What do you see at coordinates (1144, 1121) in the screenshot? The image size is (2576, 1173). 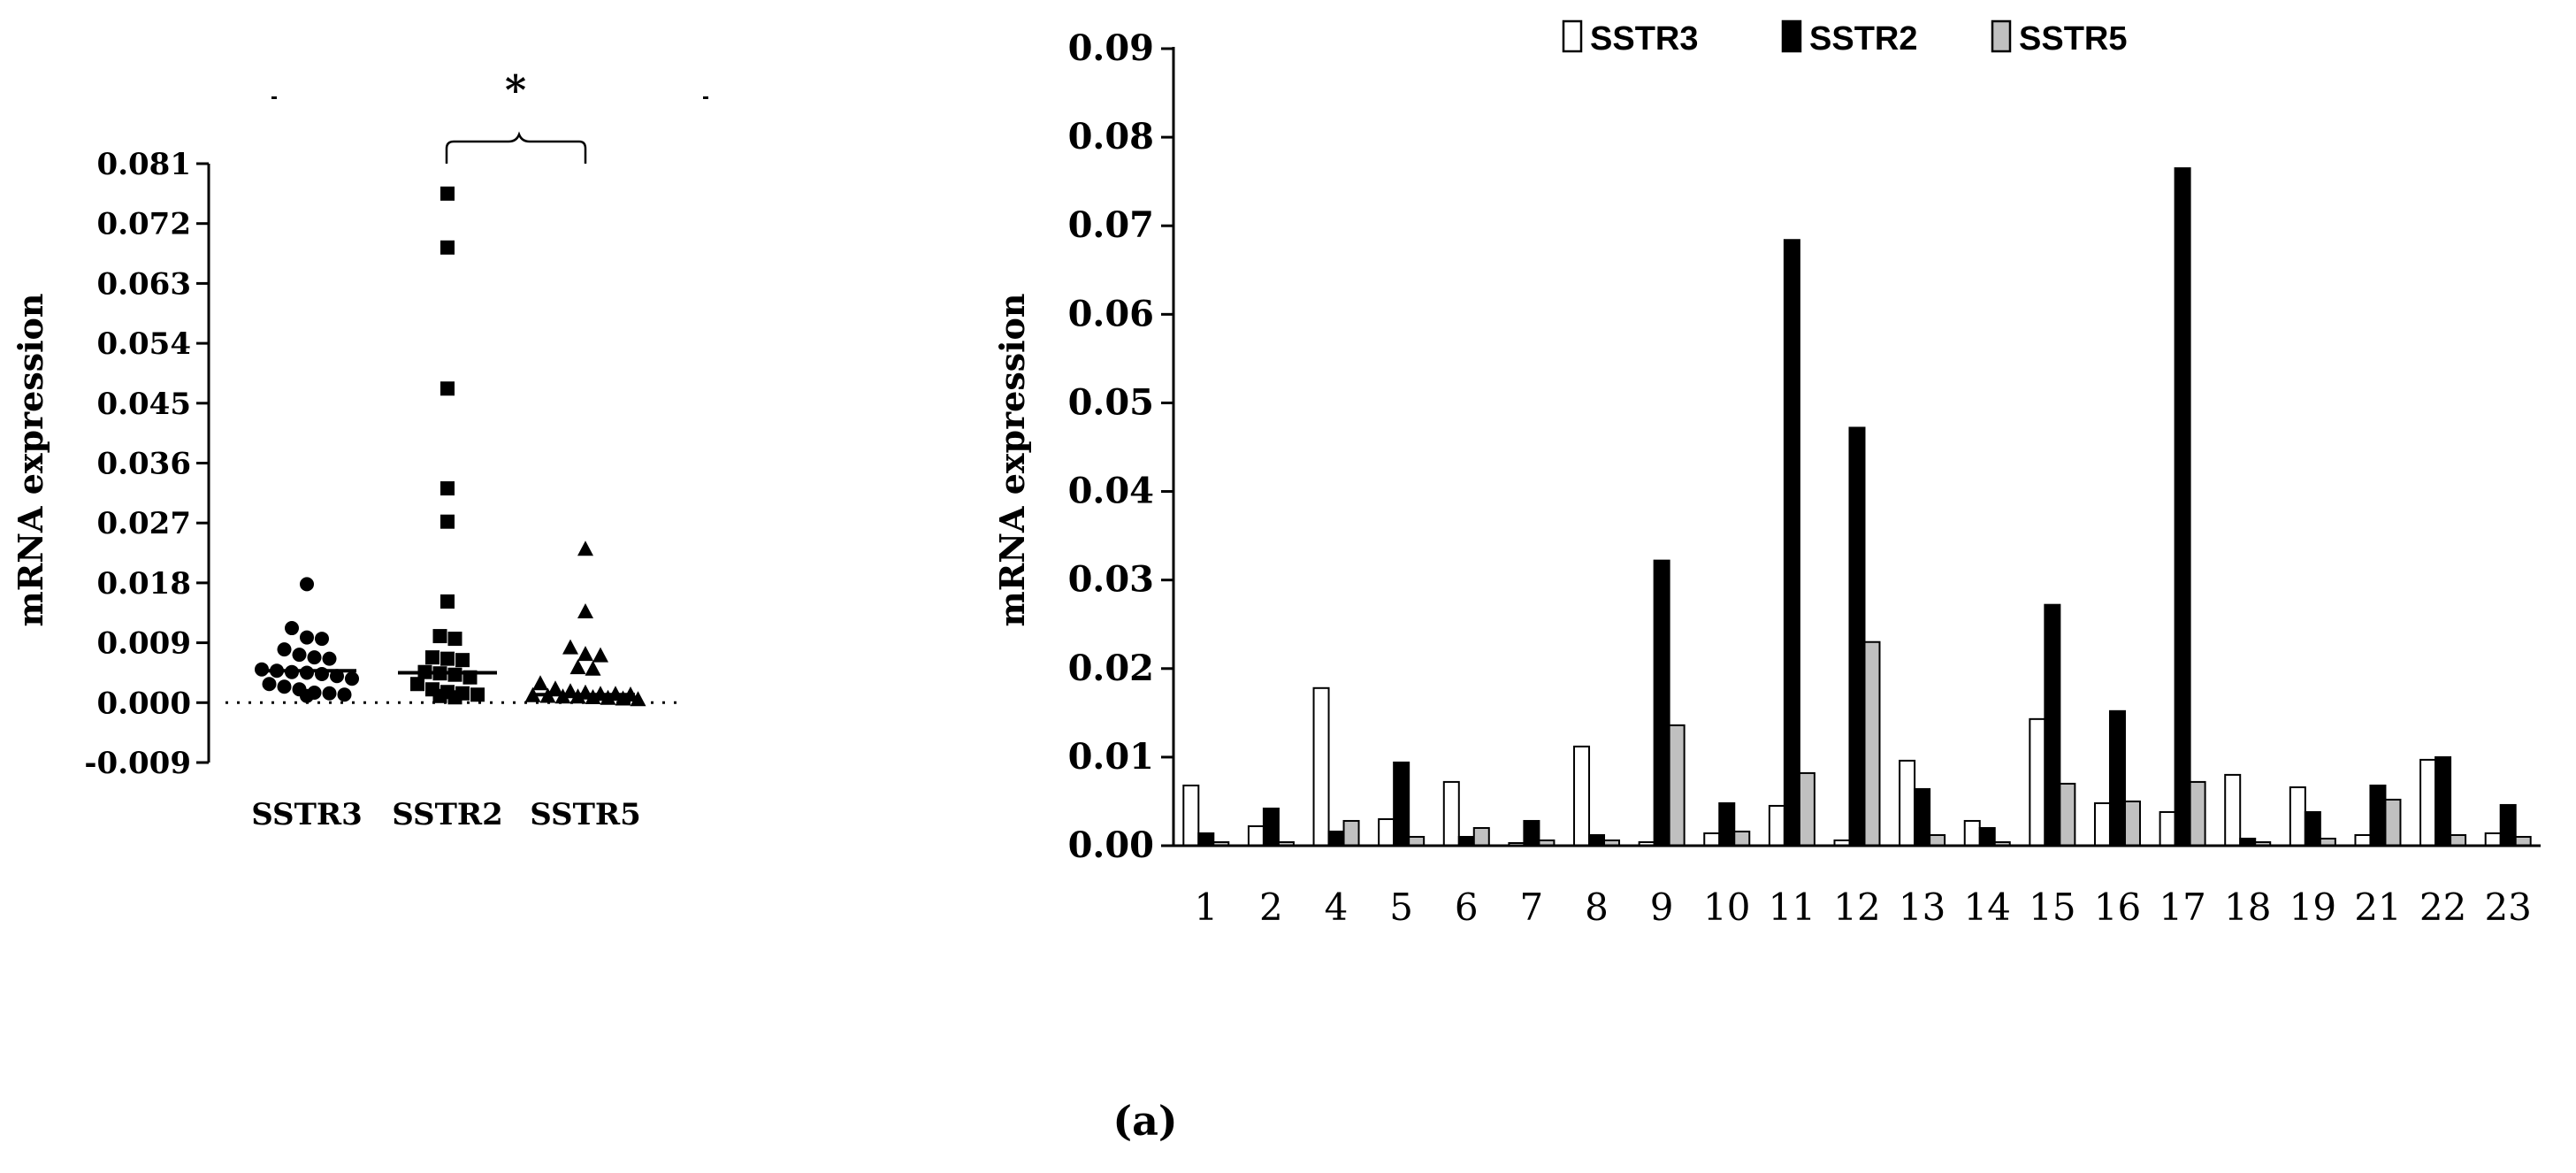 I see `panel-label: (a)` at bounding box center [1144, 1121].